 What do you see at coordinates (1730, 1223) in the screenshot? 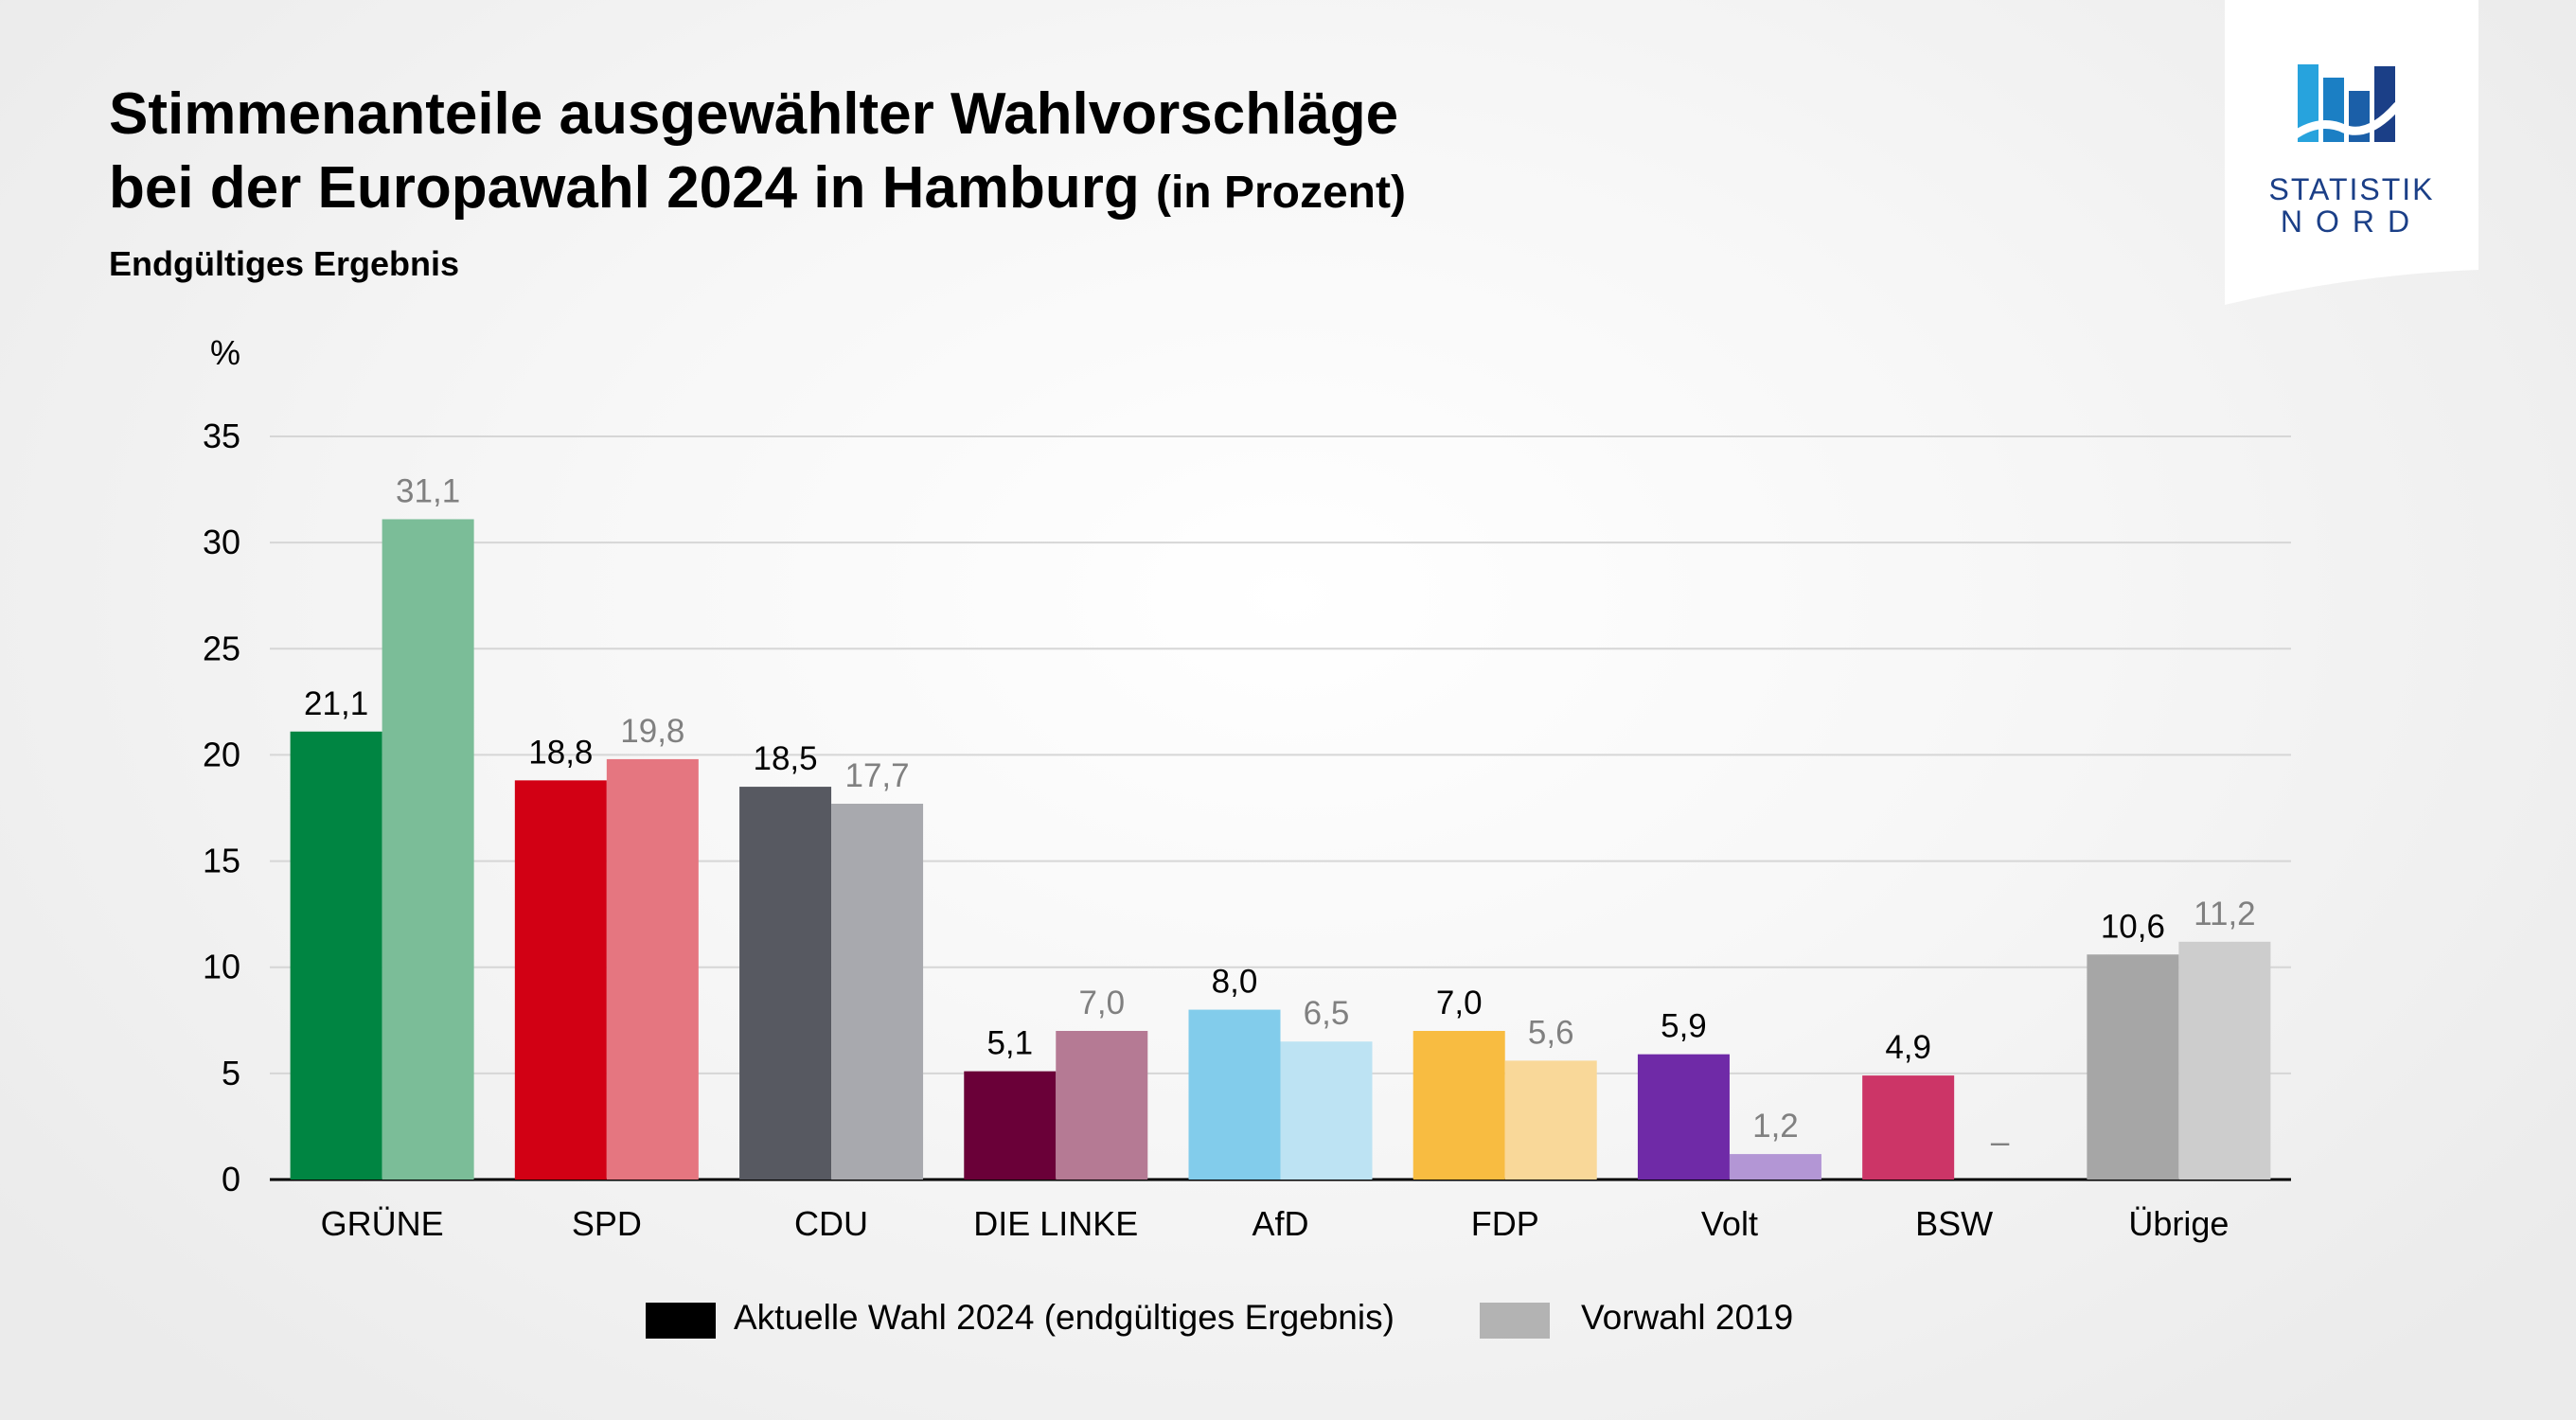
I see `x-category-label: Volt` at bounding box center [1730, 1223].